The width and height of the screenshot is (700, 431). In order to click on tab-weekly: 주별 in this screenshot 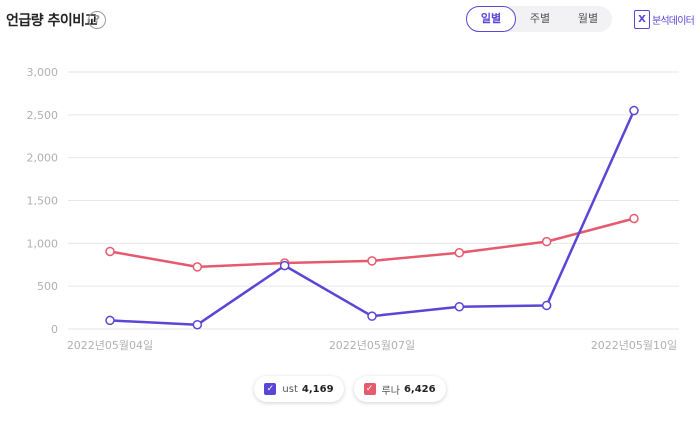, I will do `click(540, 18)`.